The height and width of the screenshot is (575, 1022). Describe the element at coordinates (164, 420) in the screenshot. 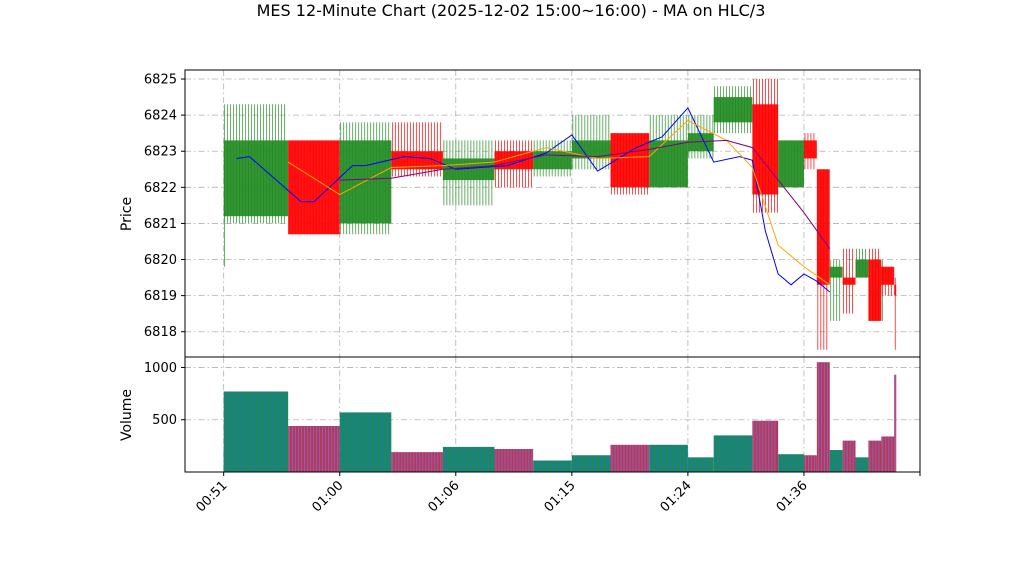

I see `y-tick-label: 500` at that location.